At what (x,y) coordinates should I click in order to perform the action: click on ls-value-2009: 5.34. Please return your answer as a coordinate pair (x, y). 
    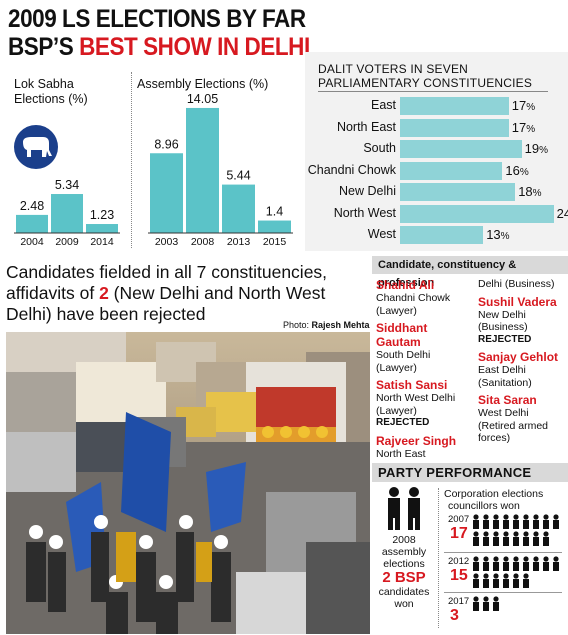
    Looking at the image, I should click on (67, 185).